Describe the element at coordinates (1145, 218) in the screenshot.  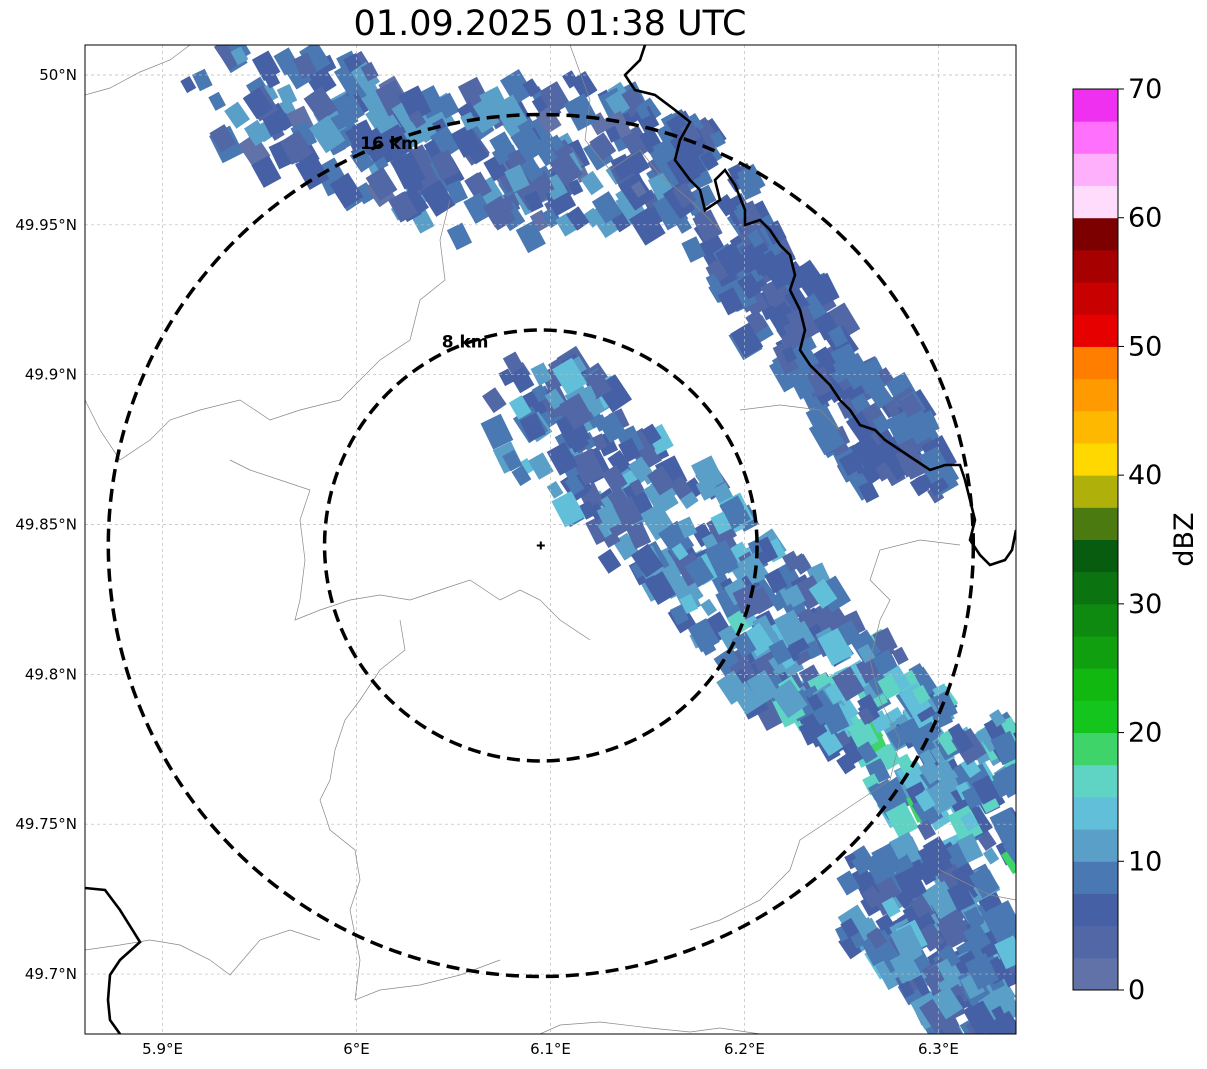
I see `colorbar-tick-label: 60` at that location.